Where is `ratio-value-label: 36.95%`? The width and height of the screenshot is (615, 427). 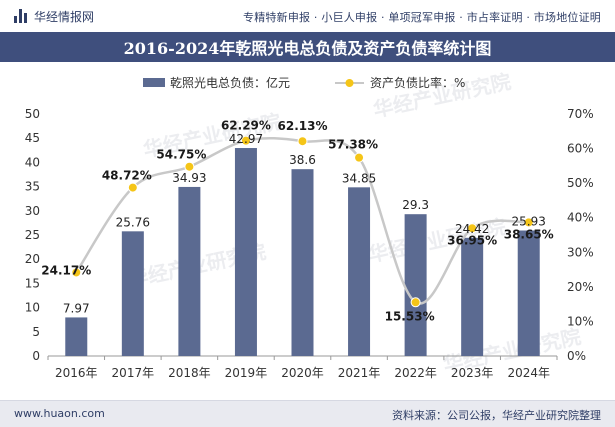 ratio-value-label: 36.95% is located at coordinates (472, 240).